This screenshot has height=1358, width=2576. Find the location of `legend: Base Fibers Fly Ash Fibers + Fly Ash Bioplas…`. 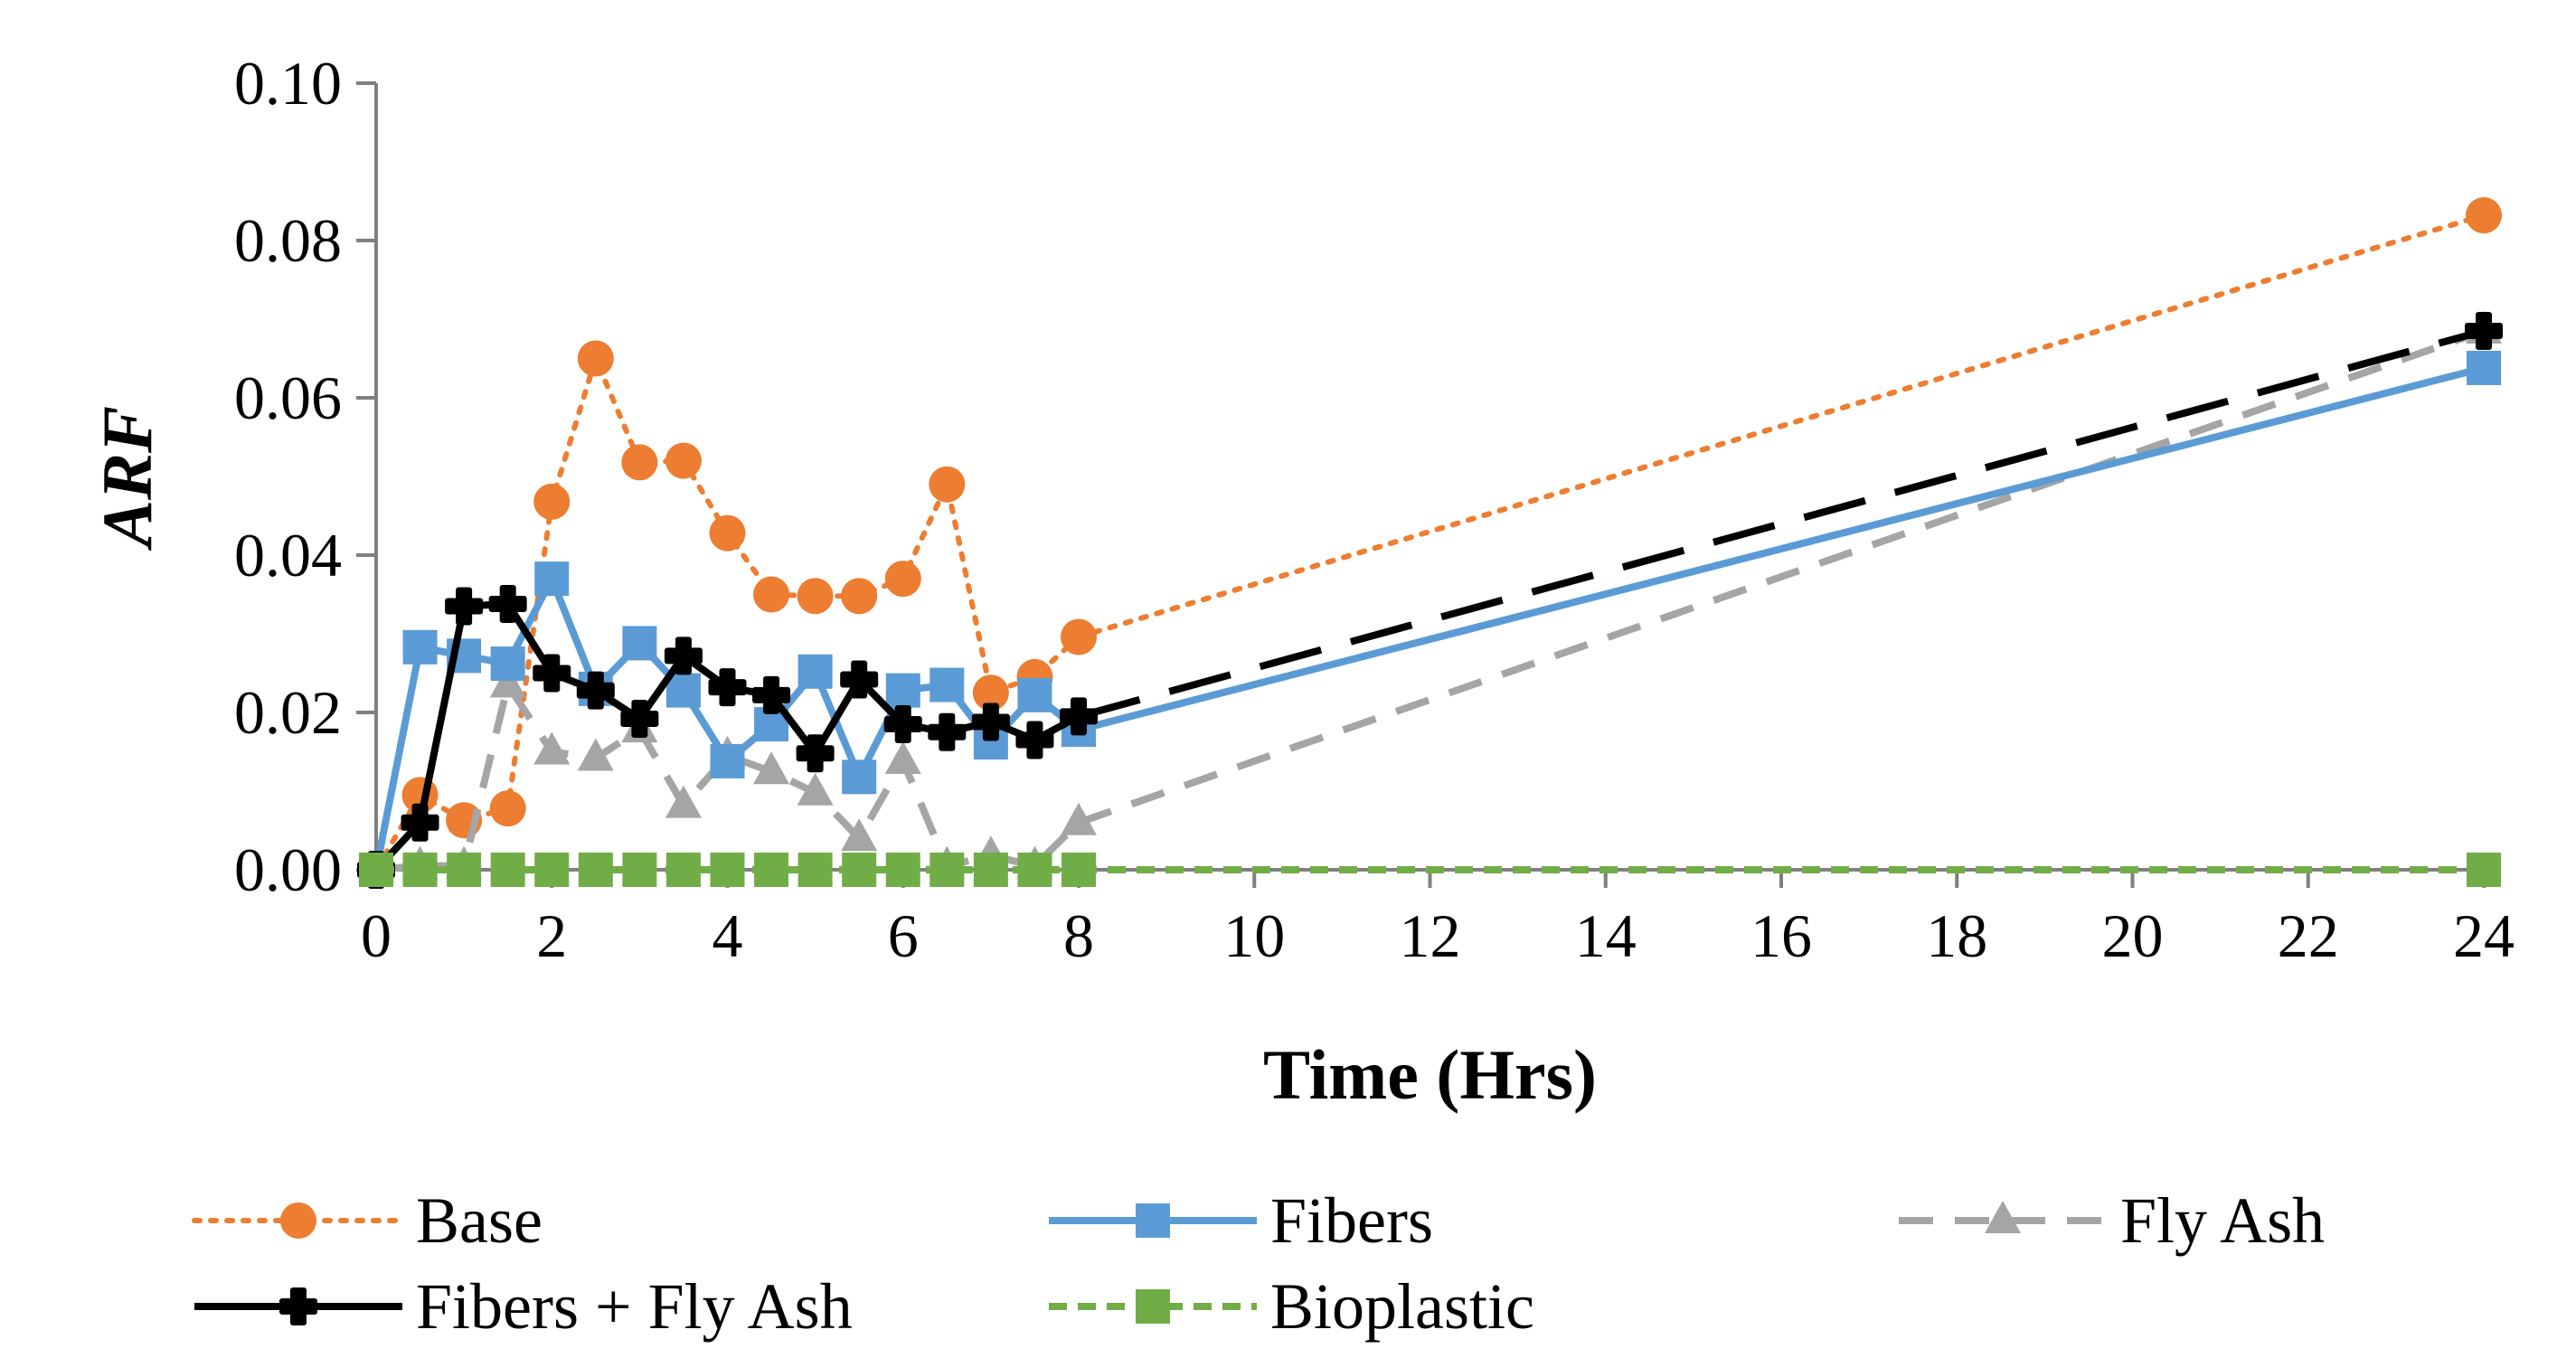

legend: Base Fibers Fly Ash Fibers + Fly Ash Bioplas… is located at coordinates (1258, 1263).